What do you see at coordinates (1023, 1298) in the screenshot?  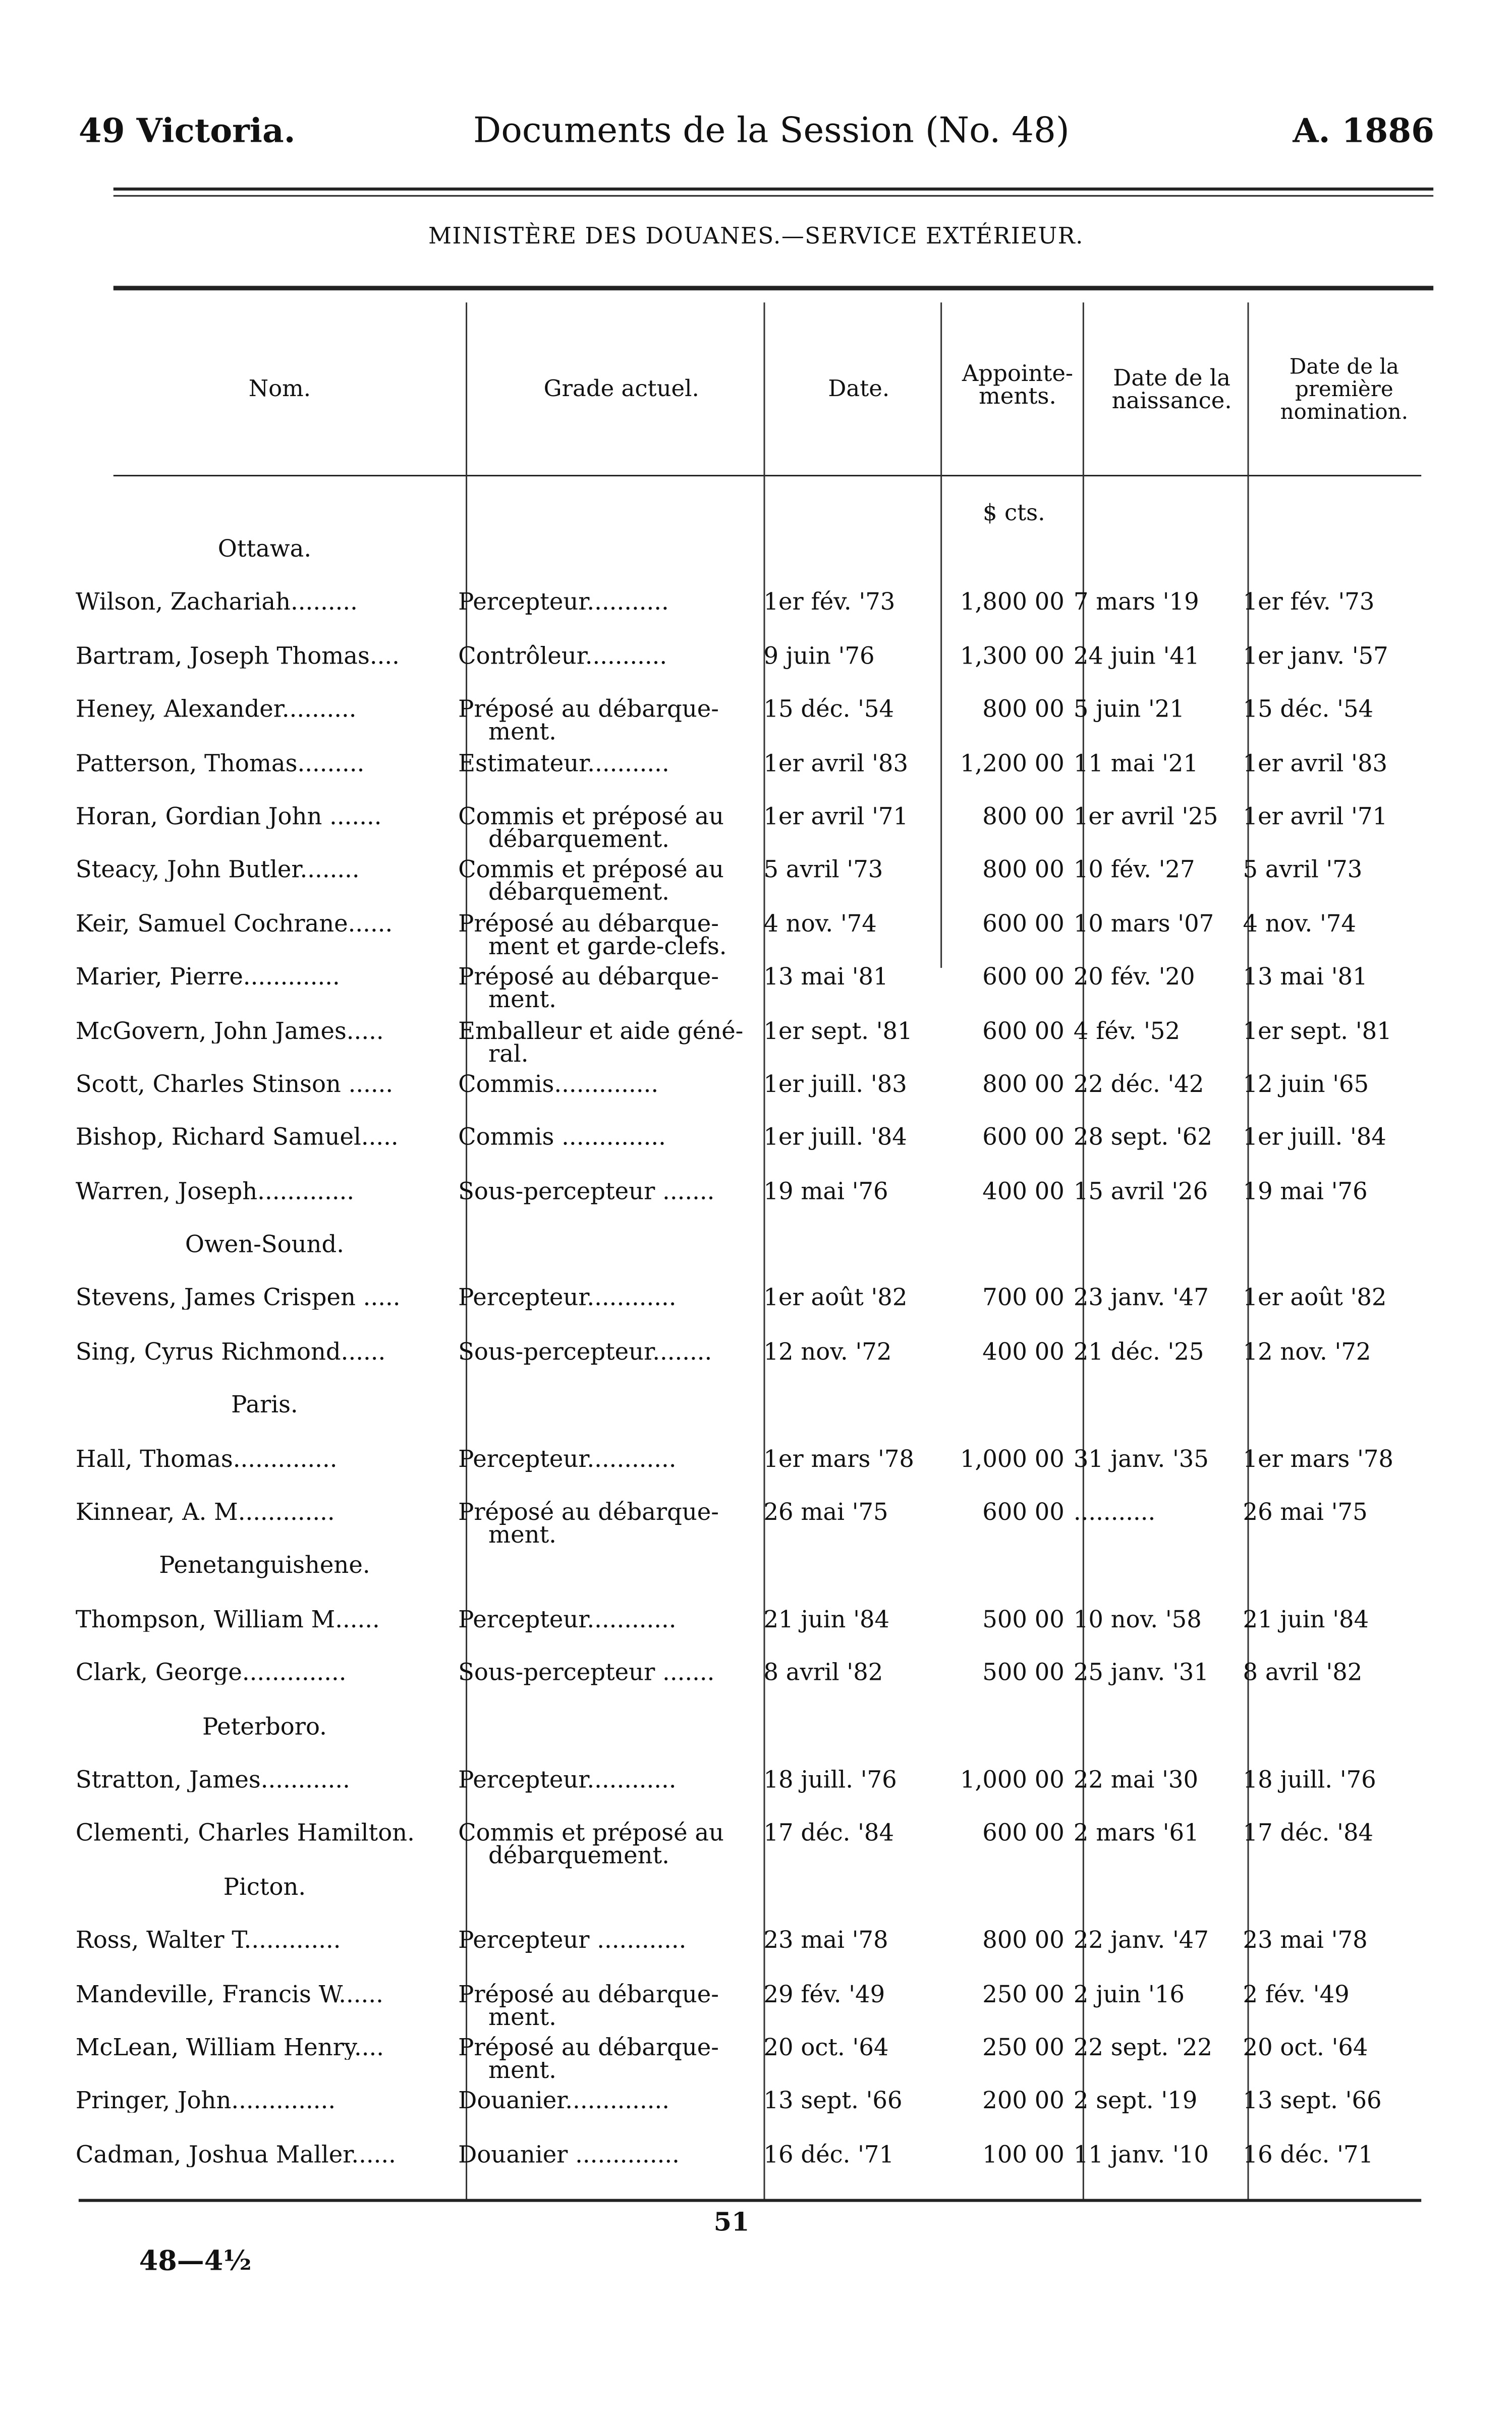 I see `appointements-cell: 700 00` at bounding box center [1023, 1298].